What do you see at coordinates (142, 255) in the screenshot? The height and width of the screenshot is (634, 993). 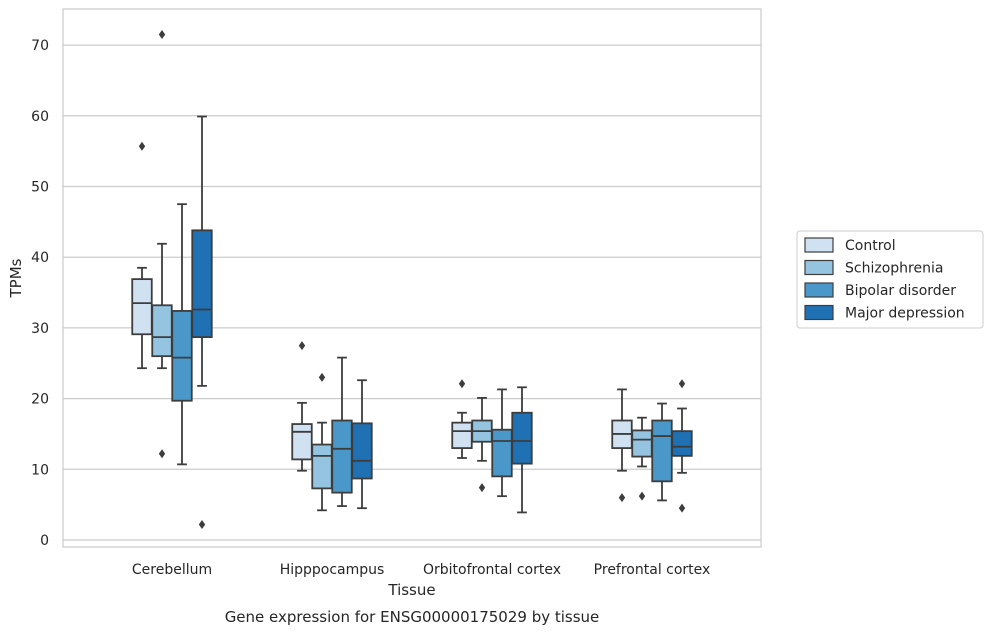 I see `box-control-cerebellum` at bounding box center [142, 255].